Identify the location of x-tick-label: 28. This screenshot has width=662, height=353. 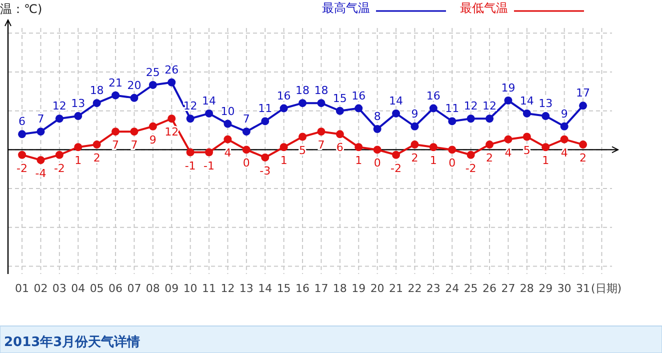
(527, 288).